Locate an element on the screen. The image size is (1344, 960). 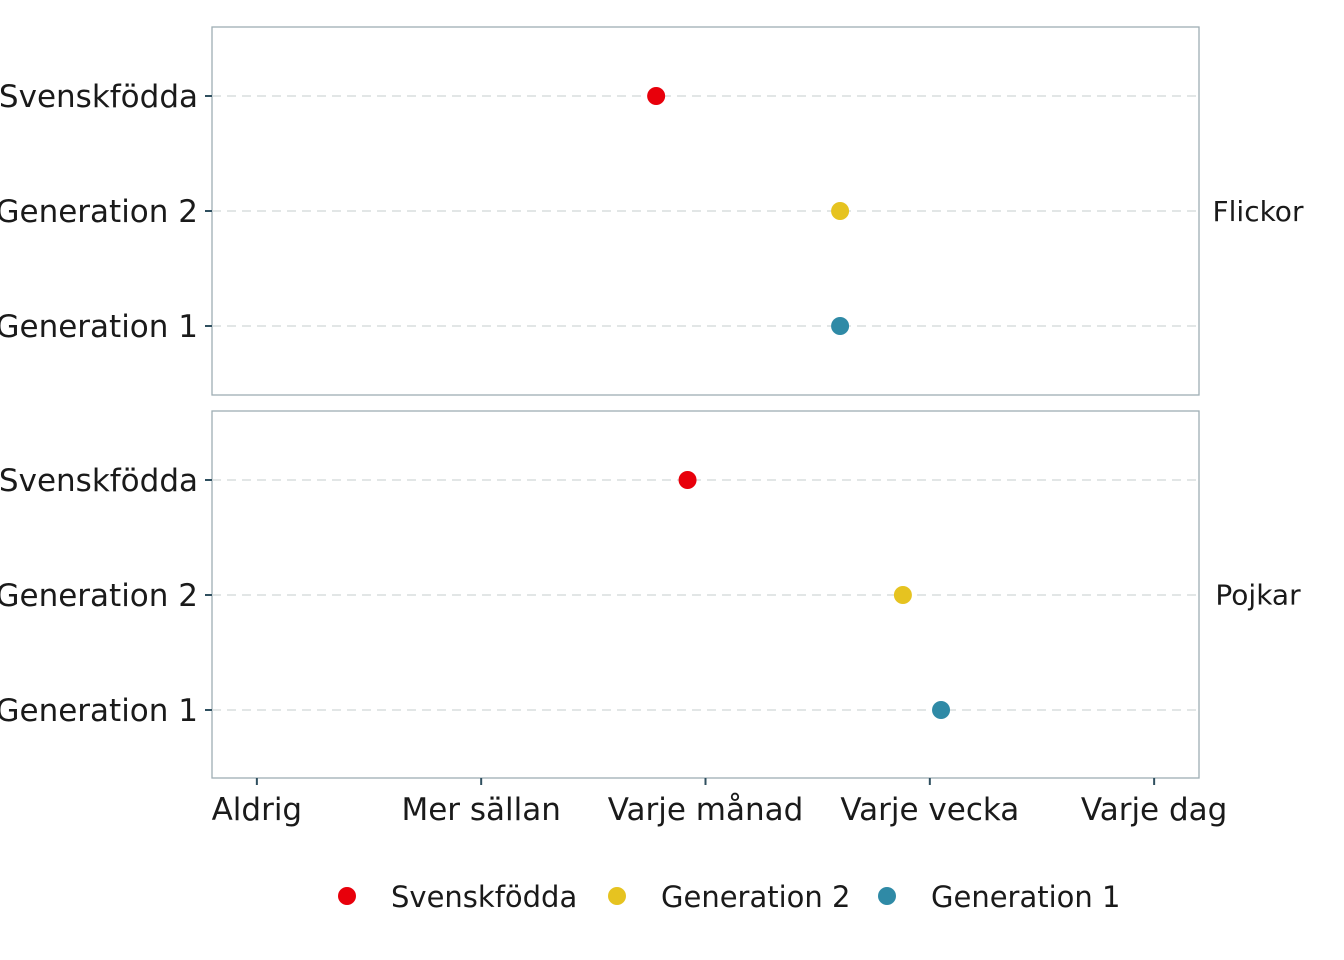
x-tick-label: Mer sällan is located at coordinates (480, 810).